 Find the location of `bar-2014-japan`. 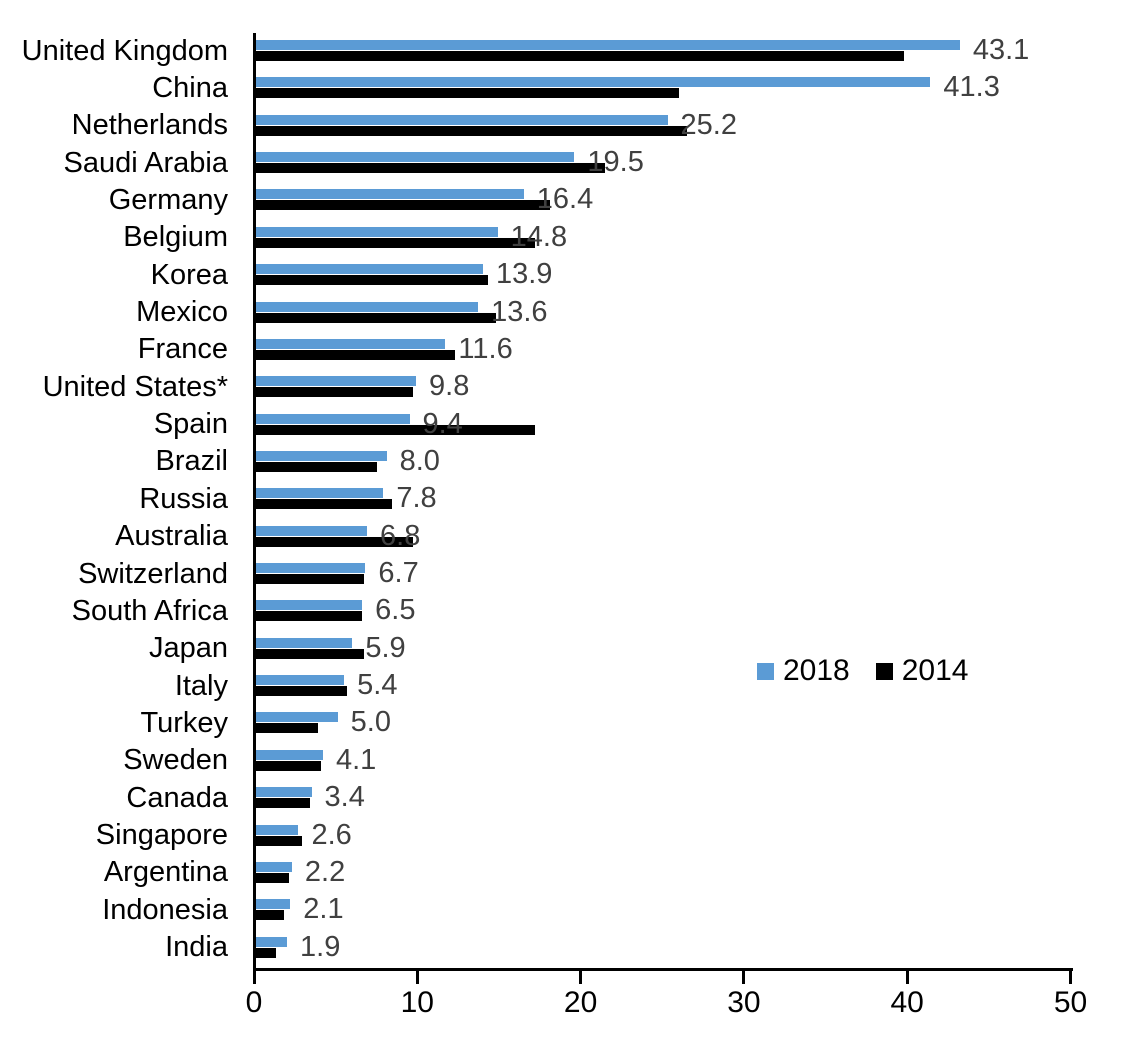

bar-2014-japan is located at coordinates (310, 653).